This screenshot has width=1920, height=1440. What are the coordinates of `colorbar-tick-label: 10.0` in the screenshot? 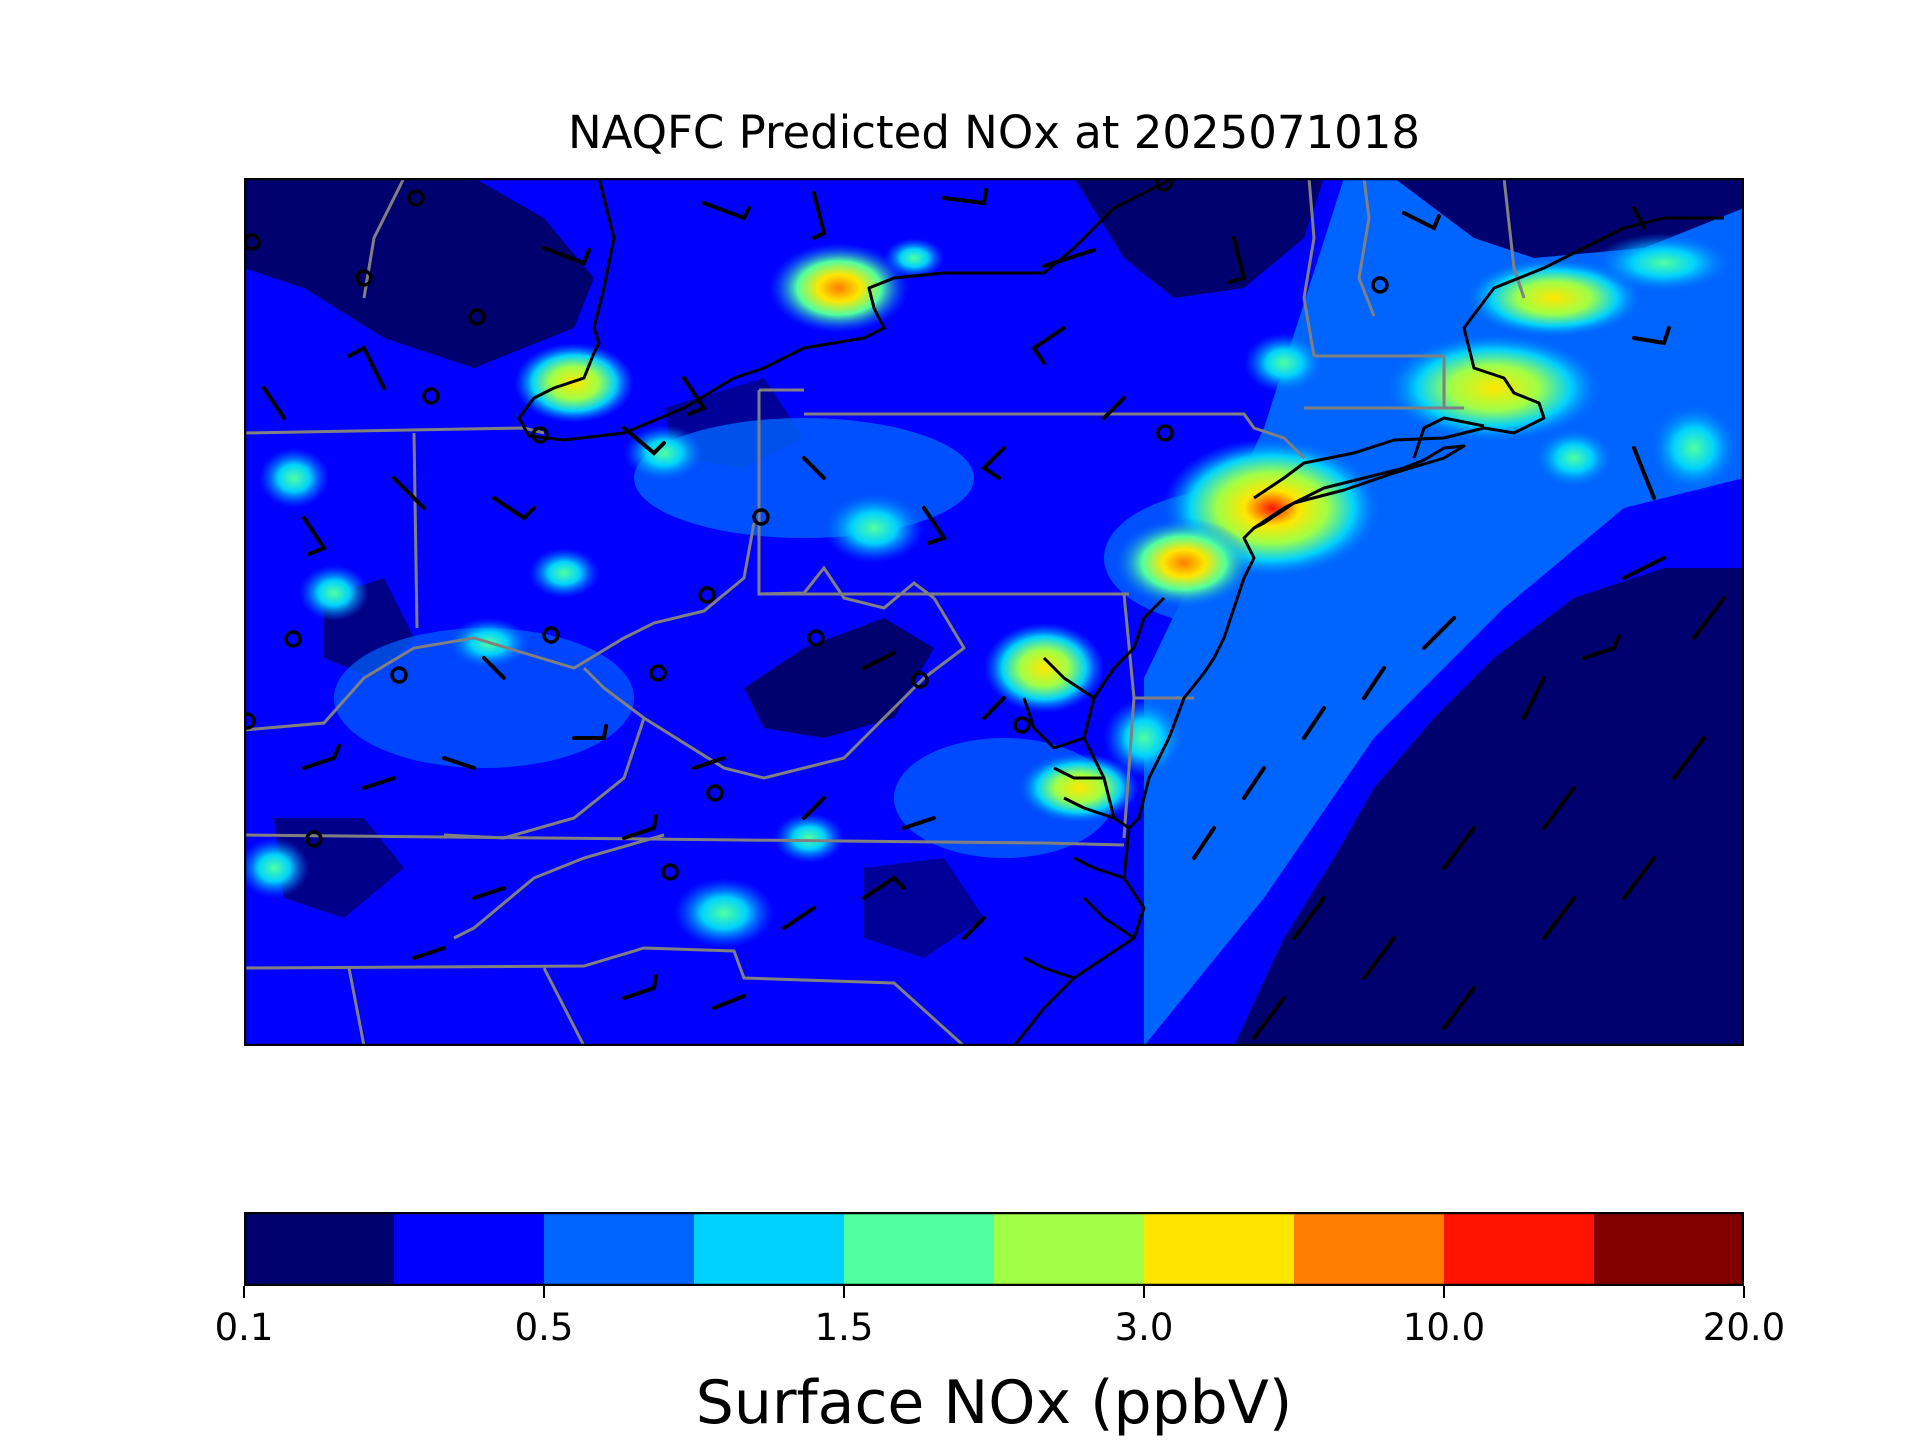 It's located at (1444, 1327).